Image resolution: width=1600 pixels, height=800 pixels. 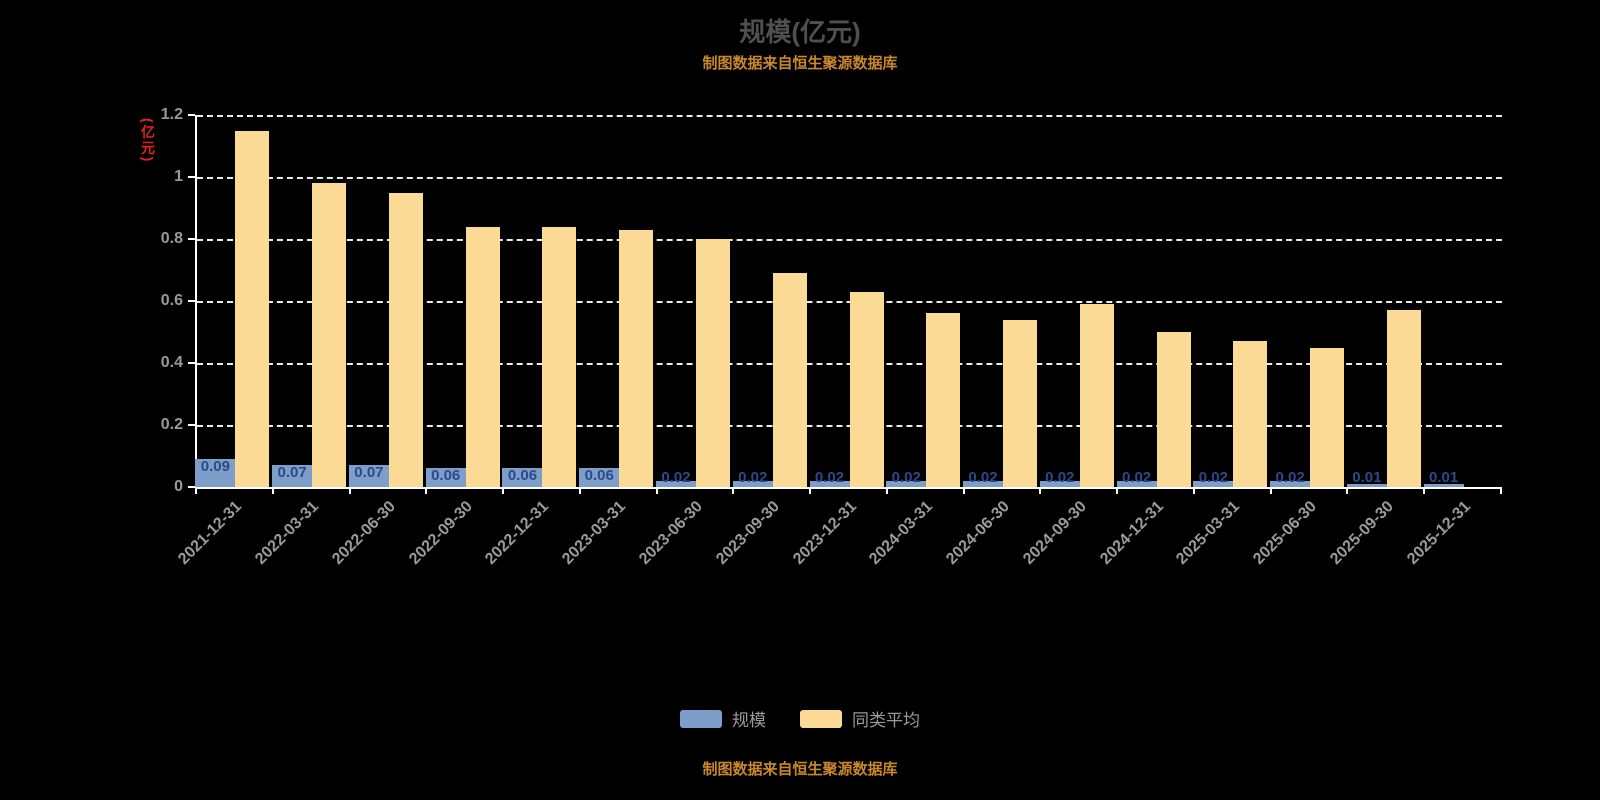 What do you see at coordinates (800, 63) in the screenshot?
I see `chart-subtitle: 制图数据来自恒生聚源数据库` at bounding box center [800, 63].